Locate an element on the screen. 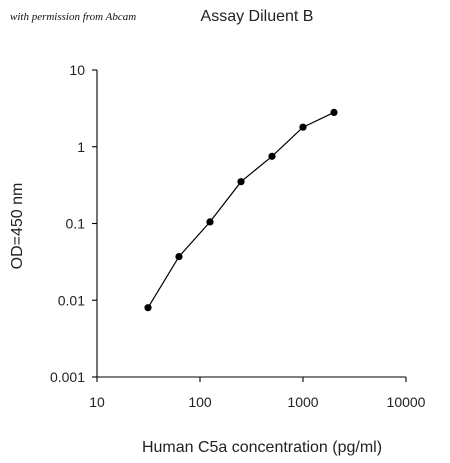 This screenshot has width=450, height=463. x-tick-label: 100 is located at coordinates (200, 402).